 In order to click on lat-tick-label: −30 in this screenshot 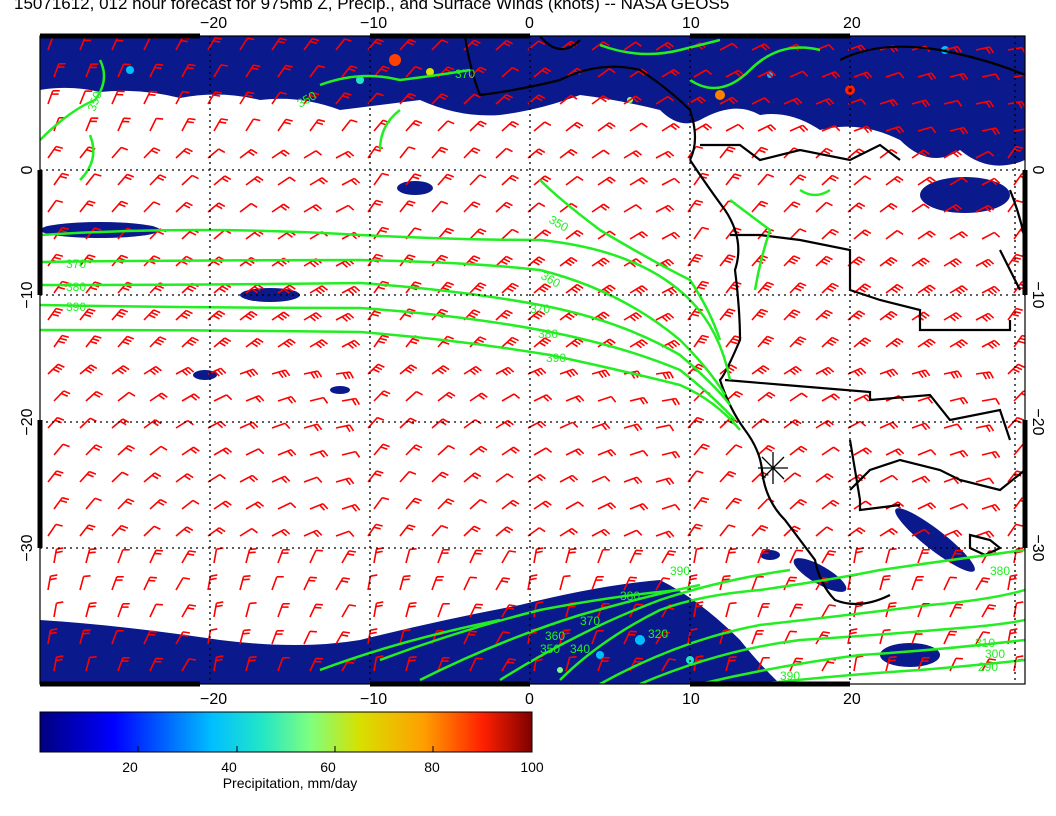, I will do `click(1037, 547)`.